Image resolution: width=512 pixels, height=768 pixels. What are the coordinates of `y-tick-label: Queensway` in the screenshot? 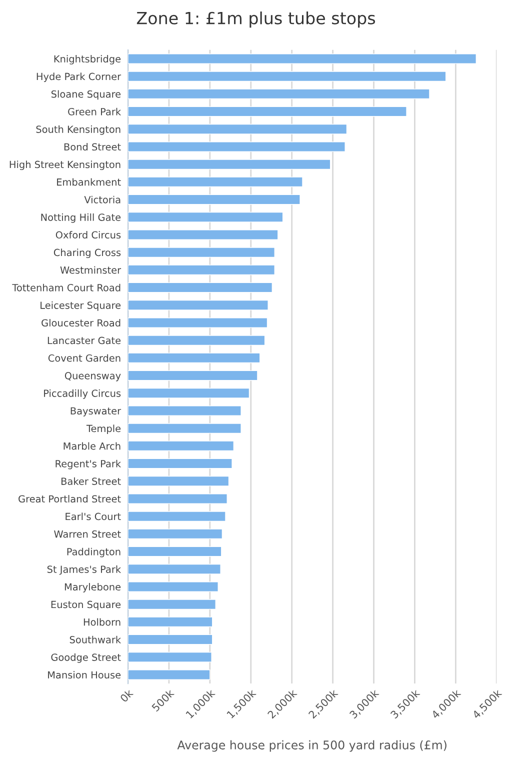 It's located at (92, 377).